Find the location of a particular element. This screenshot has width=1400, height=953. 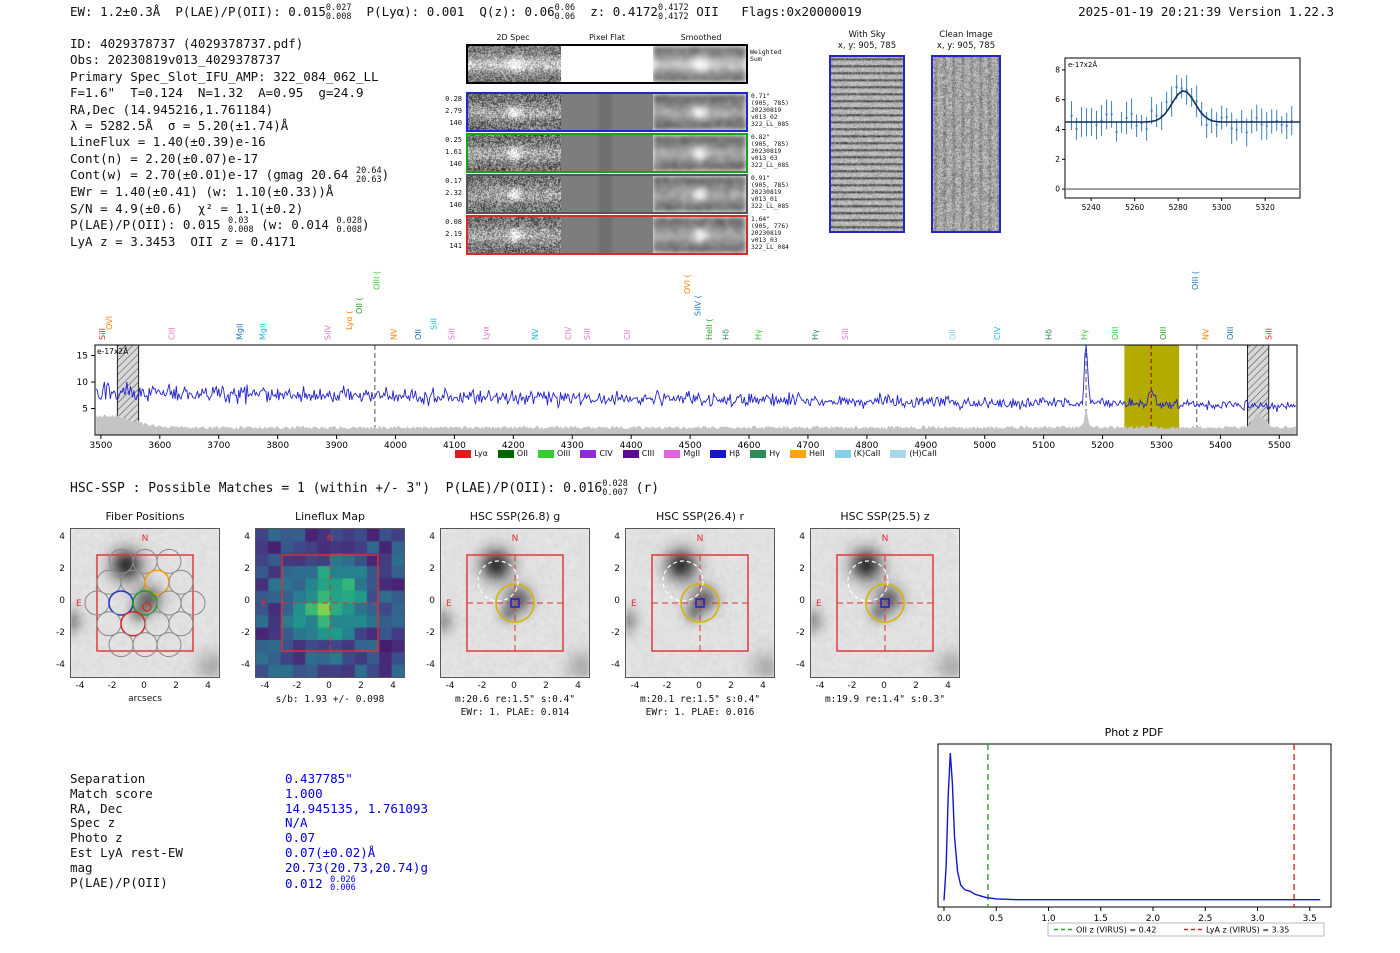

info-line: S/N = 4.9(±0.6) χ² = 1.1(±0.2) is located at coordinates (187, 208).